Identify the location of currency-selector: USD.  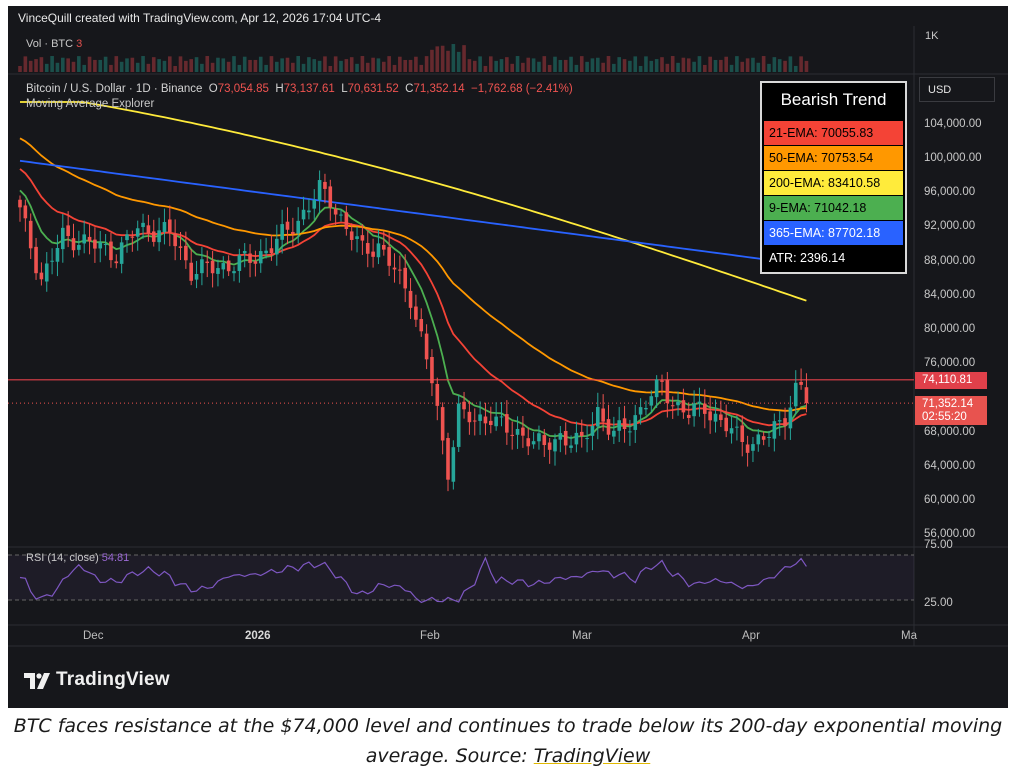
(957, 89).